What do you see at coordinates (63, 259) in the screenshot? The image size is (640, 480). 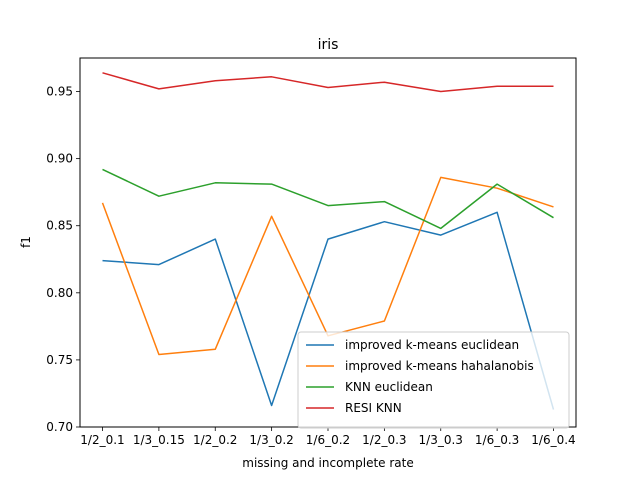 I see `y-axis: 0.70 0.75 0.80 0.85 0.90 0.95` at bounding box center [63, 259].